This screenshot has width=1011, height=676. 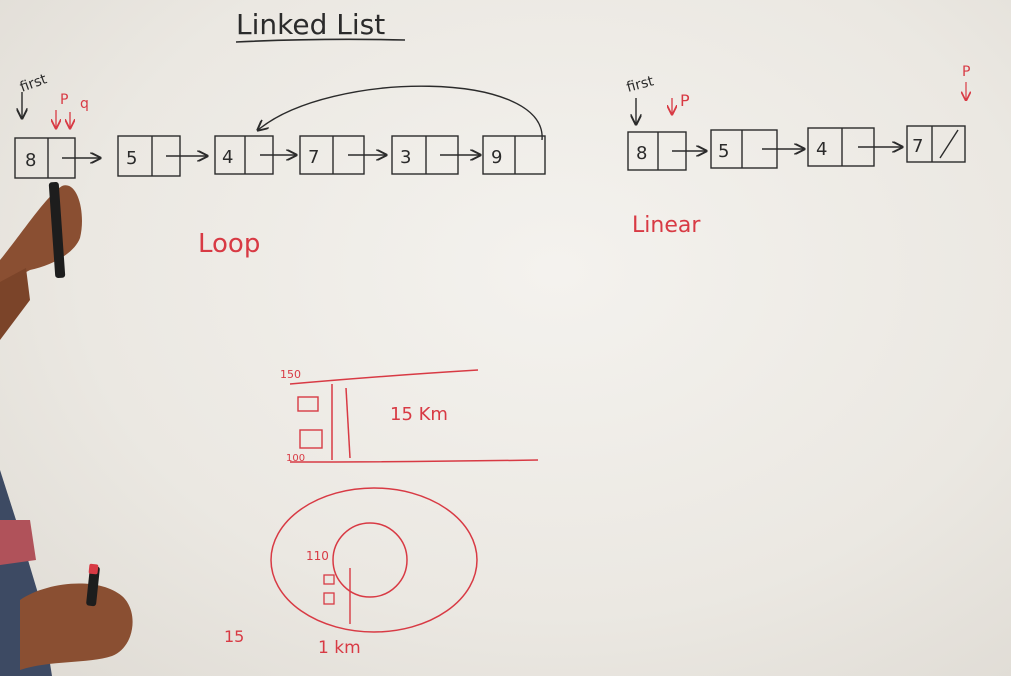 I want to click on loop-pointer-p: P, so click(x=64, y=100).